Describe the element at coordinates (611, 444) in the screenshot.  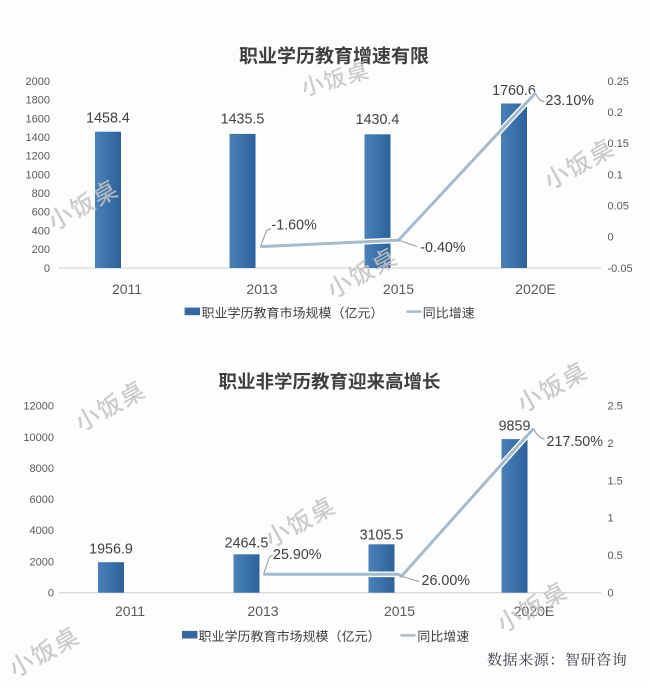
I see `svg-text: 2` at that location.